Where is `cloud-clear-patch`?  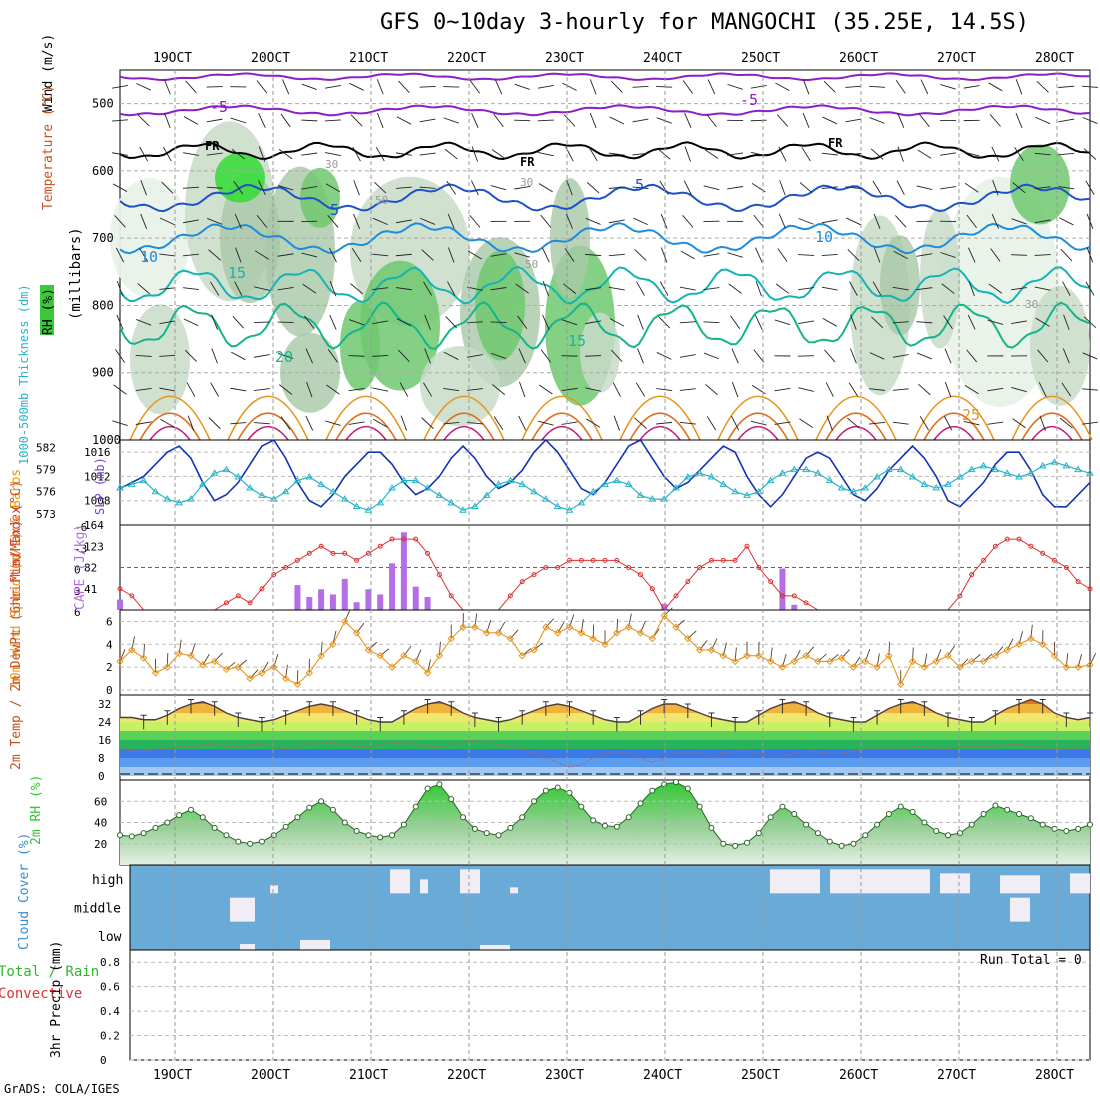 cloud-clear-patch is located at coordinates (315, 945).